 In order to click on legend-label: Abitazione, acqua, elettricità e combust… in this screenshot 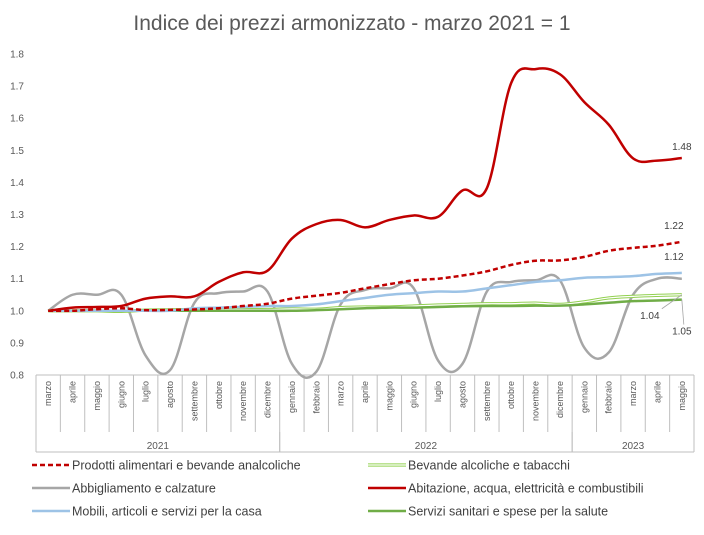, I will do `click(526, 489)`.